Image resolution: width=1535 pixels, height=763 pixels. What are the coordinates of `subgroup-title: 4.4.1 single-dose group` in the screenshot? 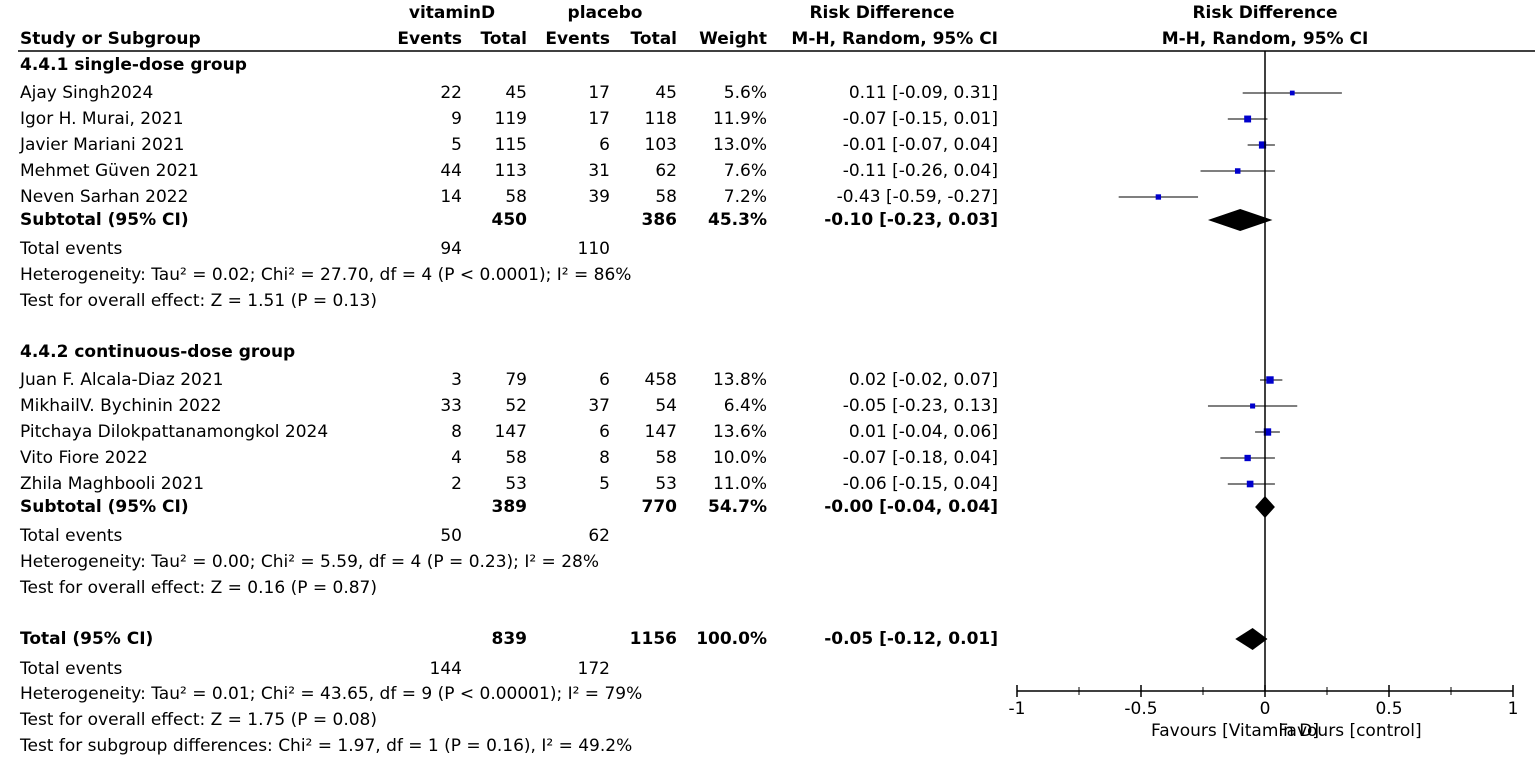 It's located at (133, 65).